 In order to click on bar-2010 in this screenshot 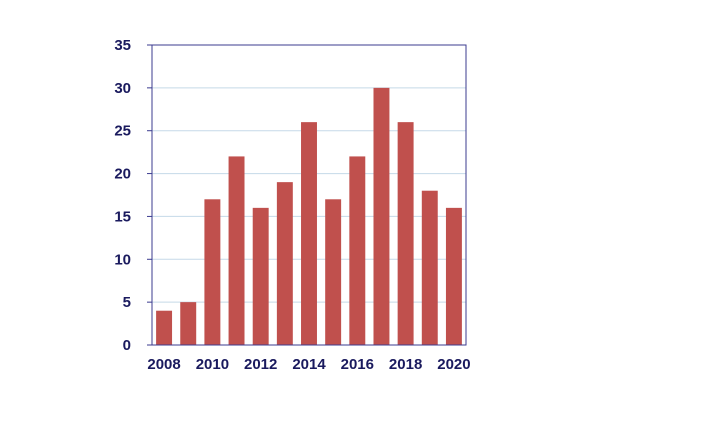, I will do `click(212, 272)`.